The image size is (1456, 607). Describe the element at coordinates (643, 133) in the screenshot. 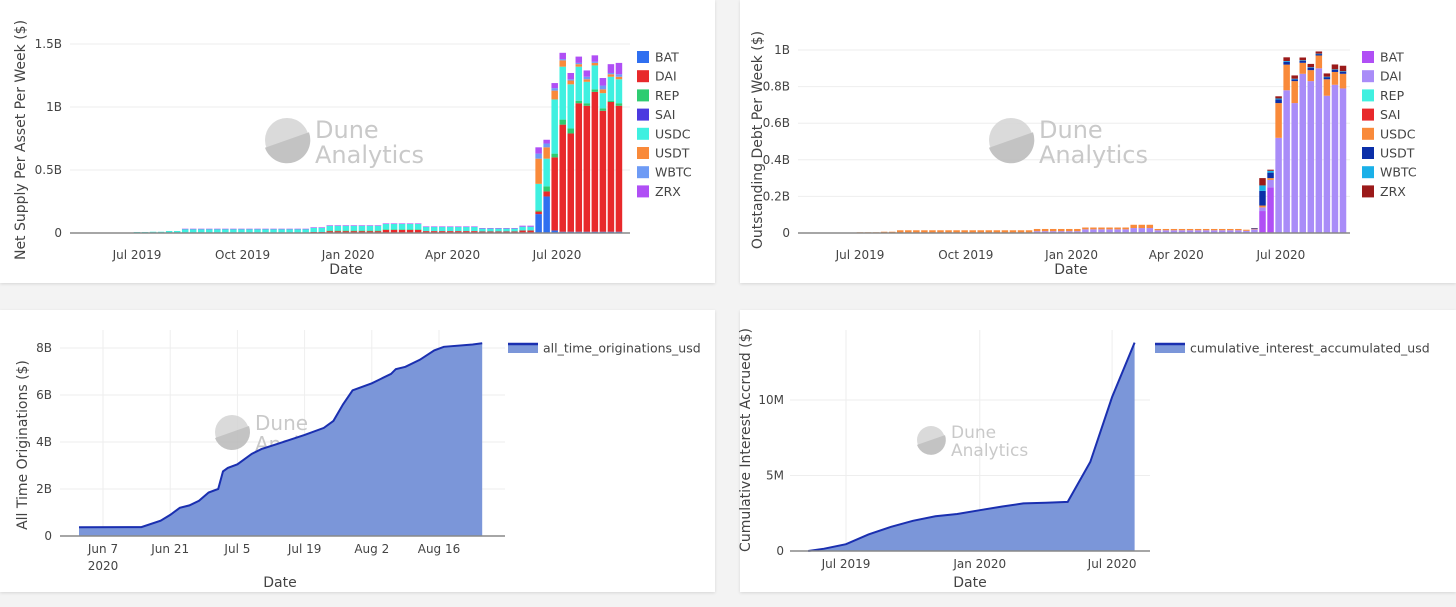

I see `legend-swatch-usdc` at that location.